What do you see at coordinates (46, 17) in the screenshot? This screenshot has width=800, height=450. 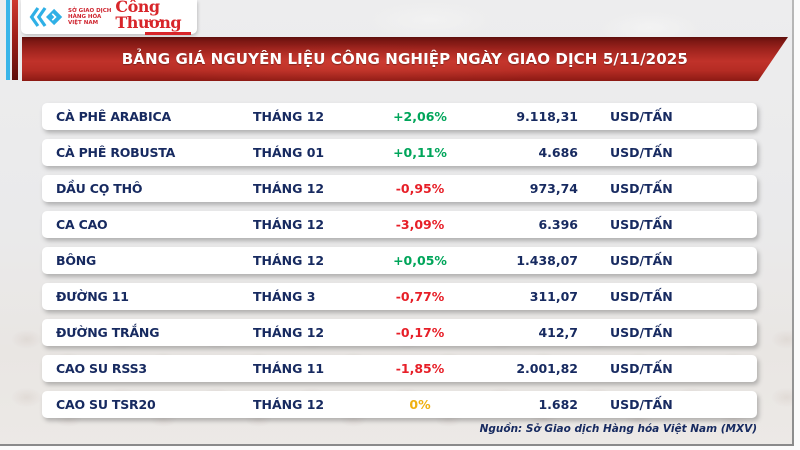 I see `mxv-logo-icon` at bounding box center [46, 17].